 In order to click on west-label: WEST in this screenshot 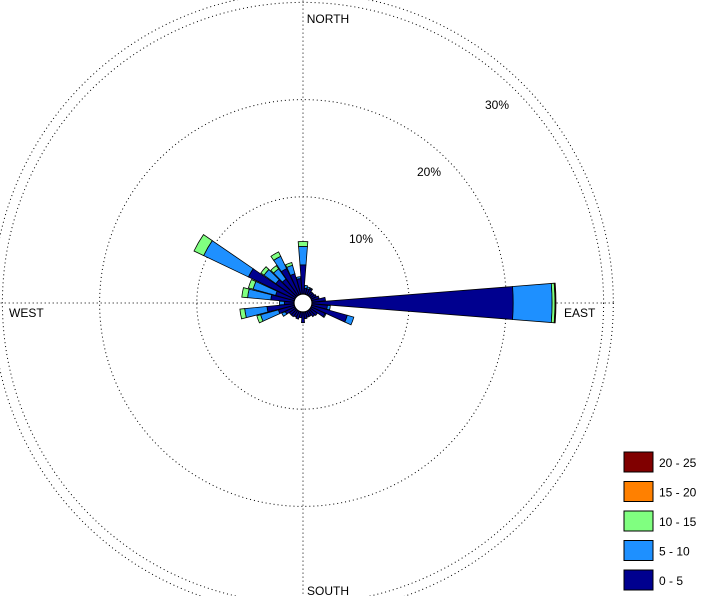, I will do `click(26, 313)`.